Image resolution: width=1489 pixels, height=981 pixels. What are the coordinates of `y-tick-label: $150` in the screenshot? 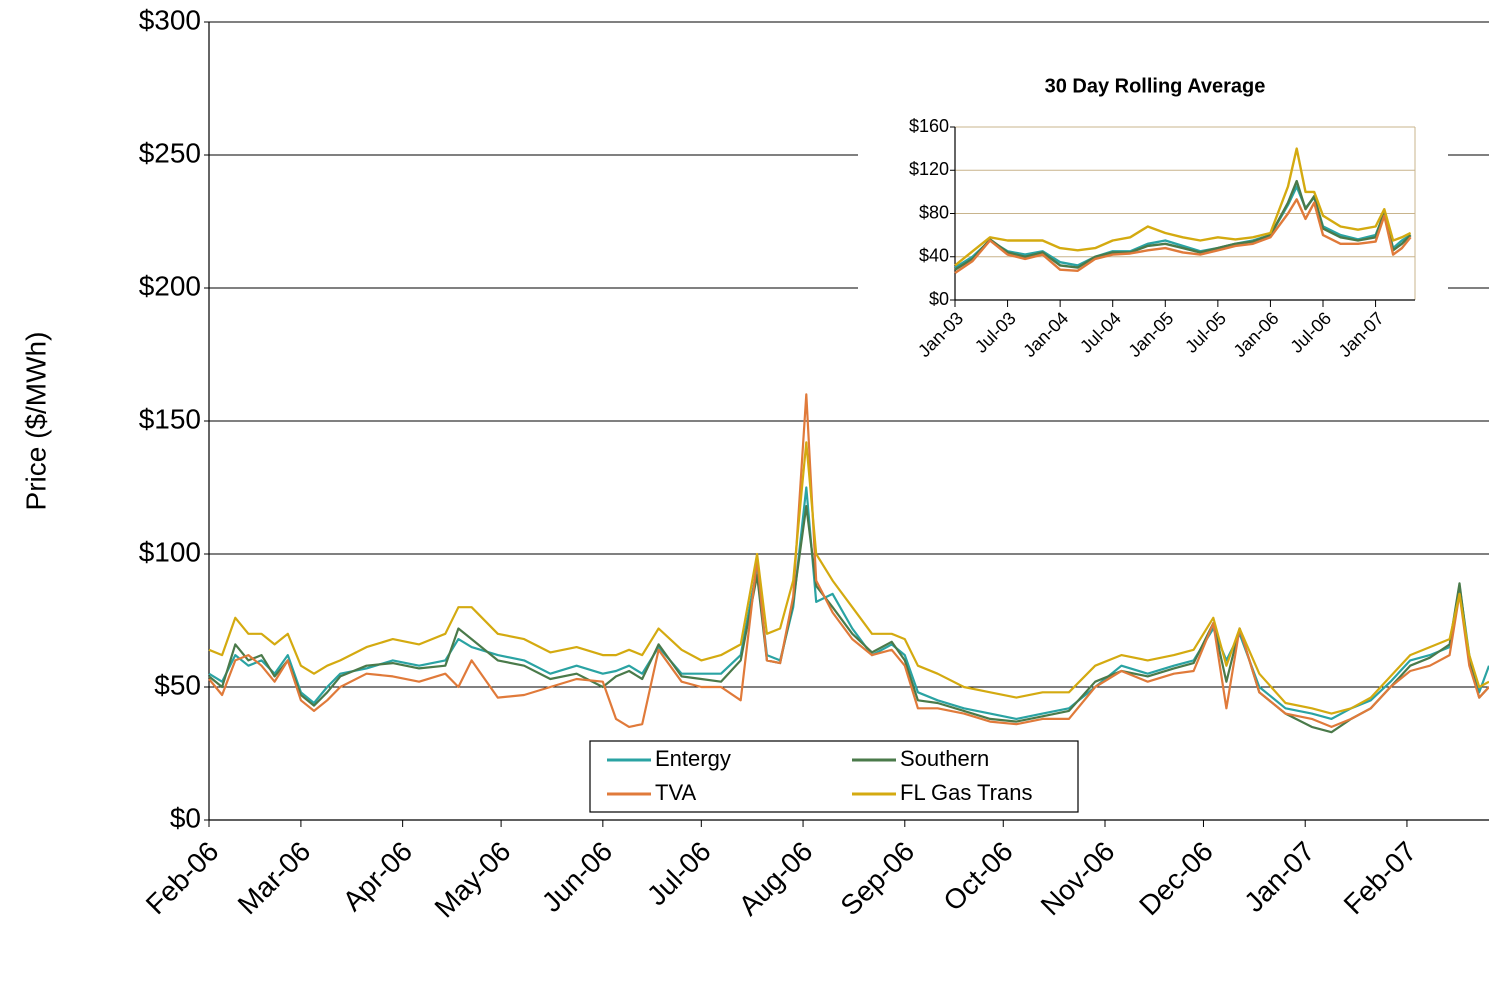 It's located at (170, 418).